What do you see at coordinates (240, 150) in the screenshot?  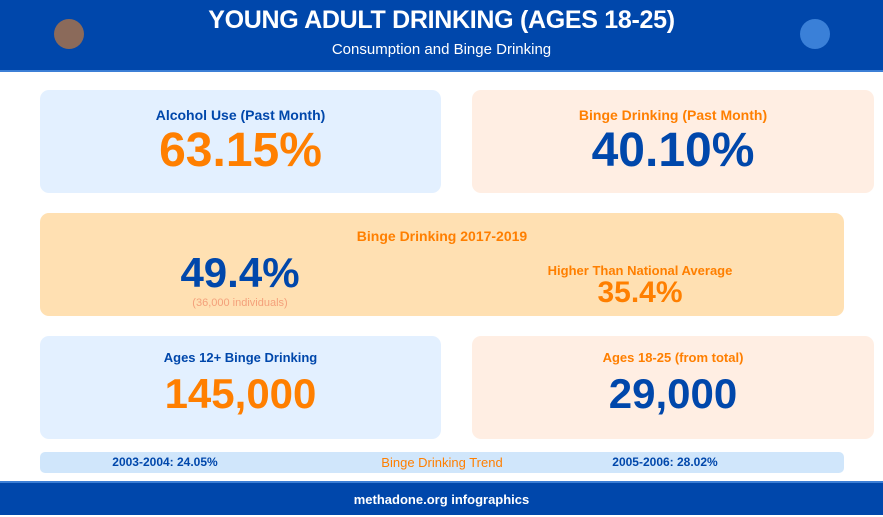 I see `card-value: 63.15%` at bounding box center [240, 150].